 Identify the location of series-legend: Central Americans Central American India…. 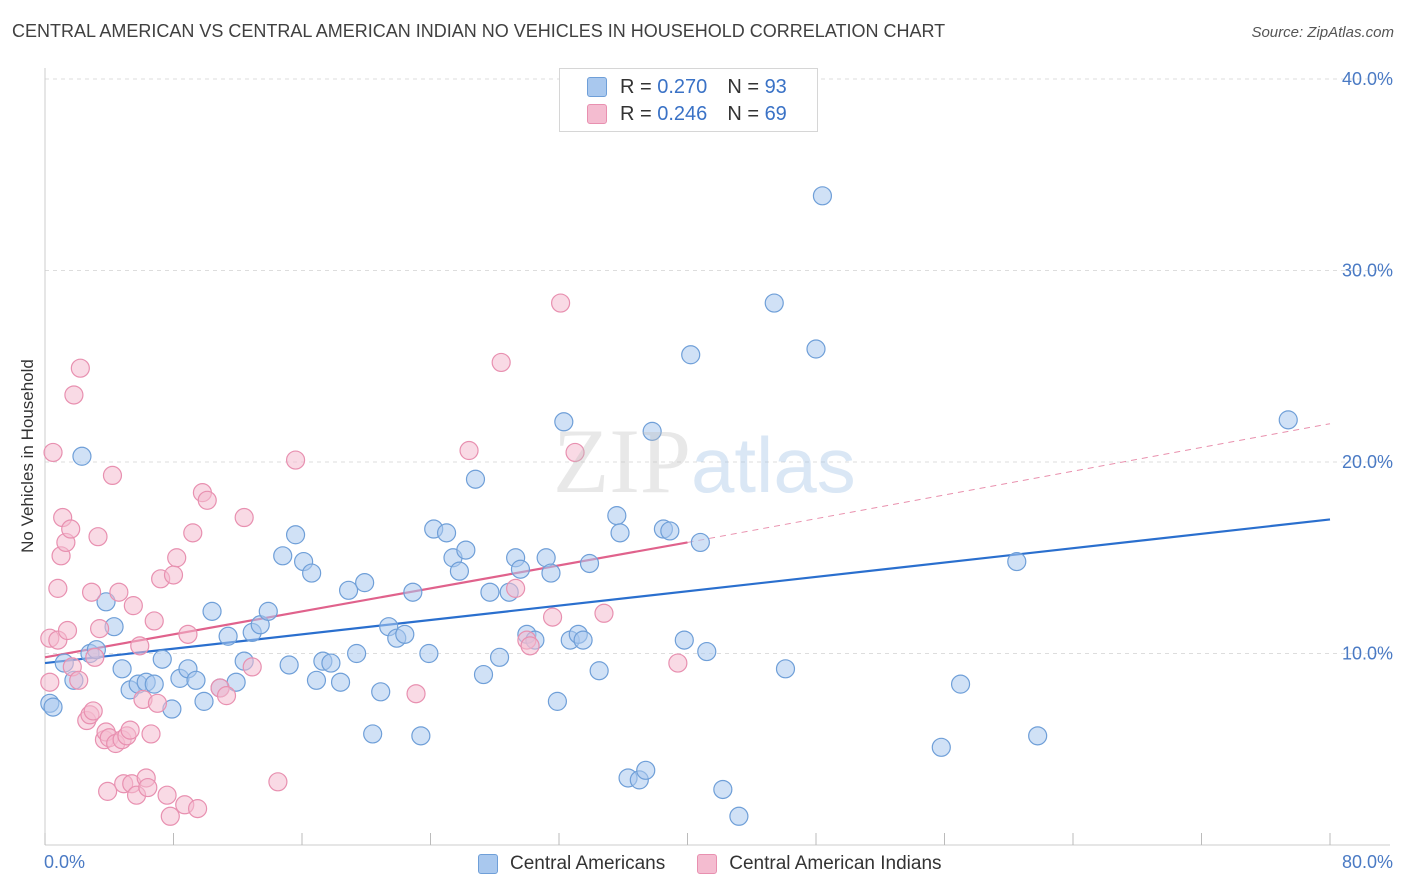
(710, 864).